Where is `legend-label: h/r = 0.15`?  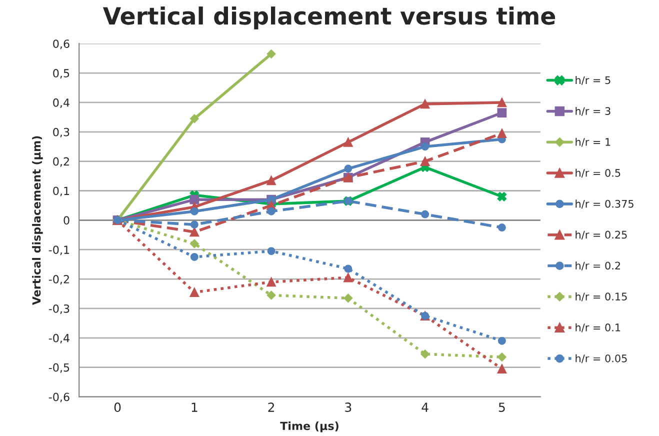
legend-label: h/r = 0.15 is located at coordinates (601, 297).